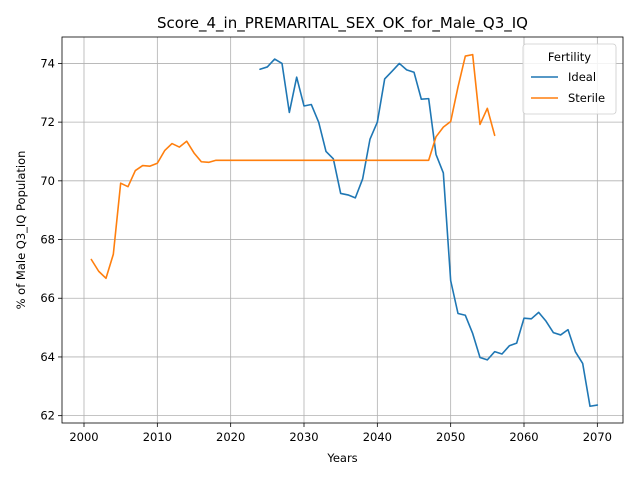  Describe the element at coordinates (47, 416) in the screenshot. I see `y-tick-label: 62` at that location.